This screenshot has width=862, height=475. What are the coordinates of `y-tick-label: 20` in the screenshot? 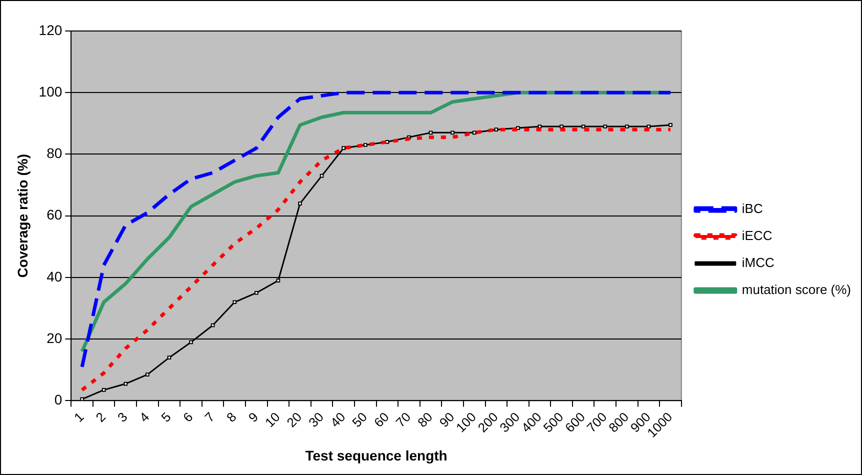 It's located at (54, 338).